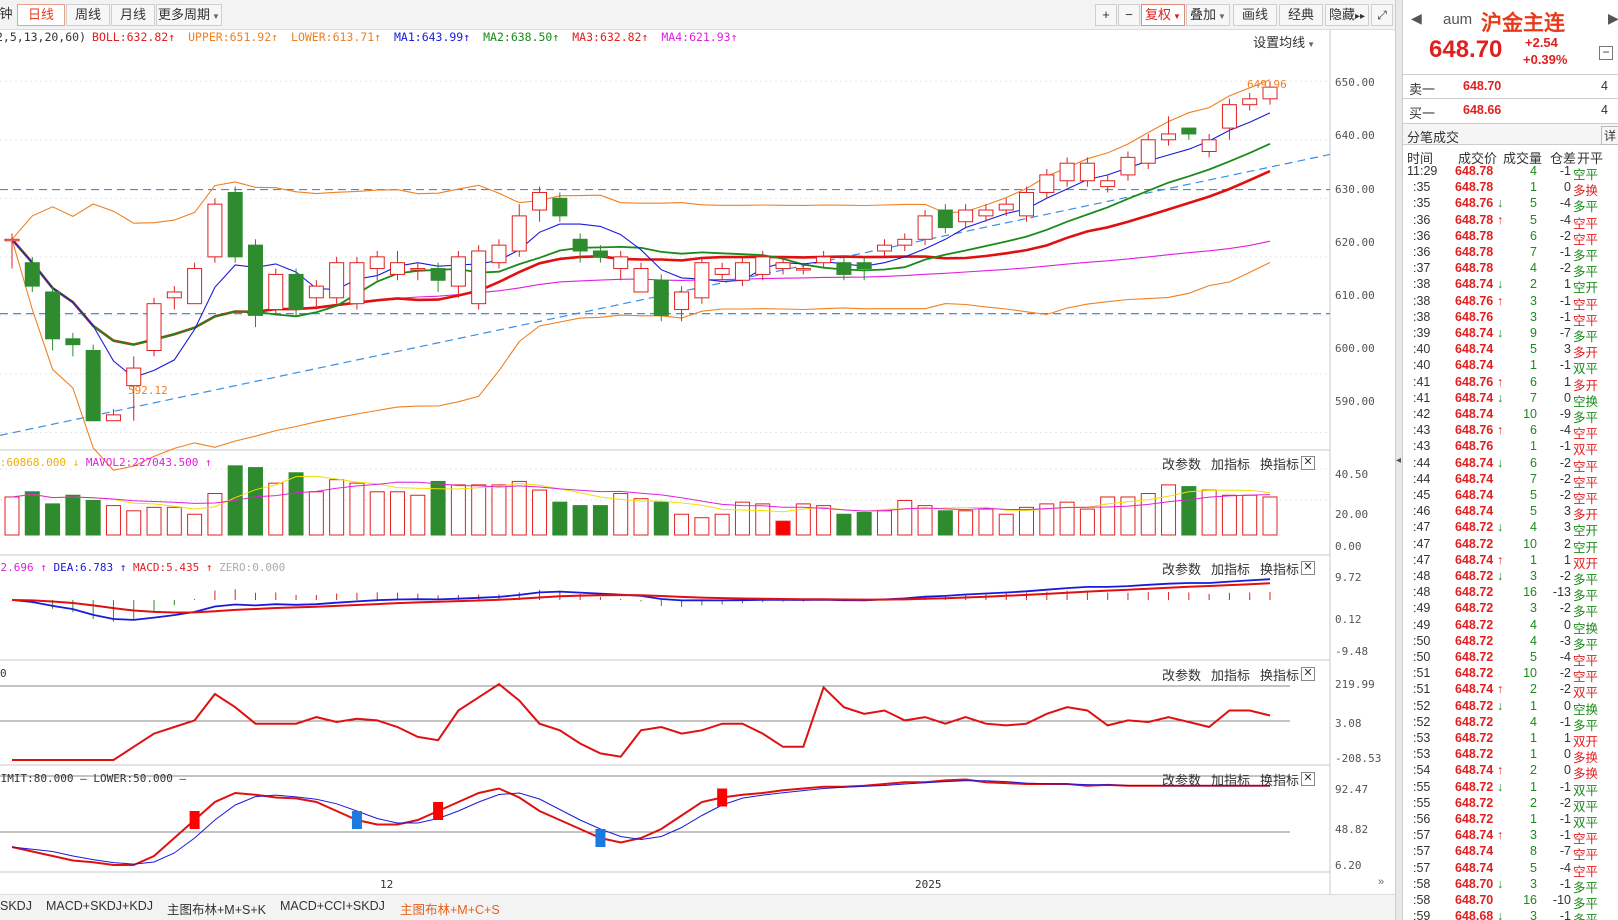  Describe the element at coordinates (83, 567) in the screenshot. I see `dea-value: DEA:6.783` at that location.